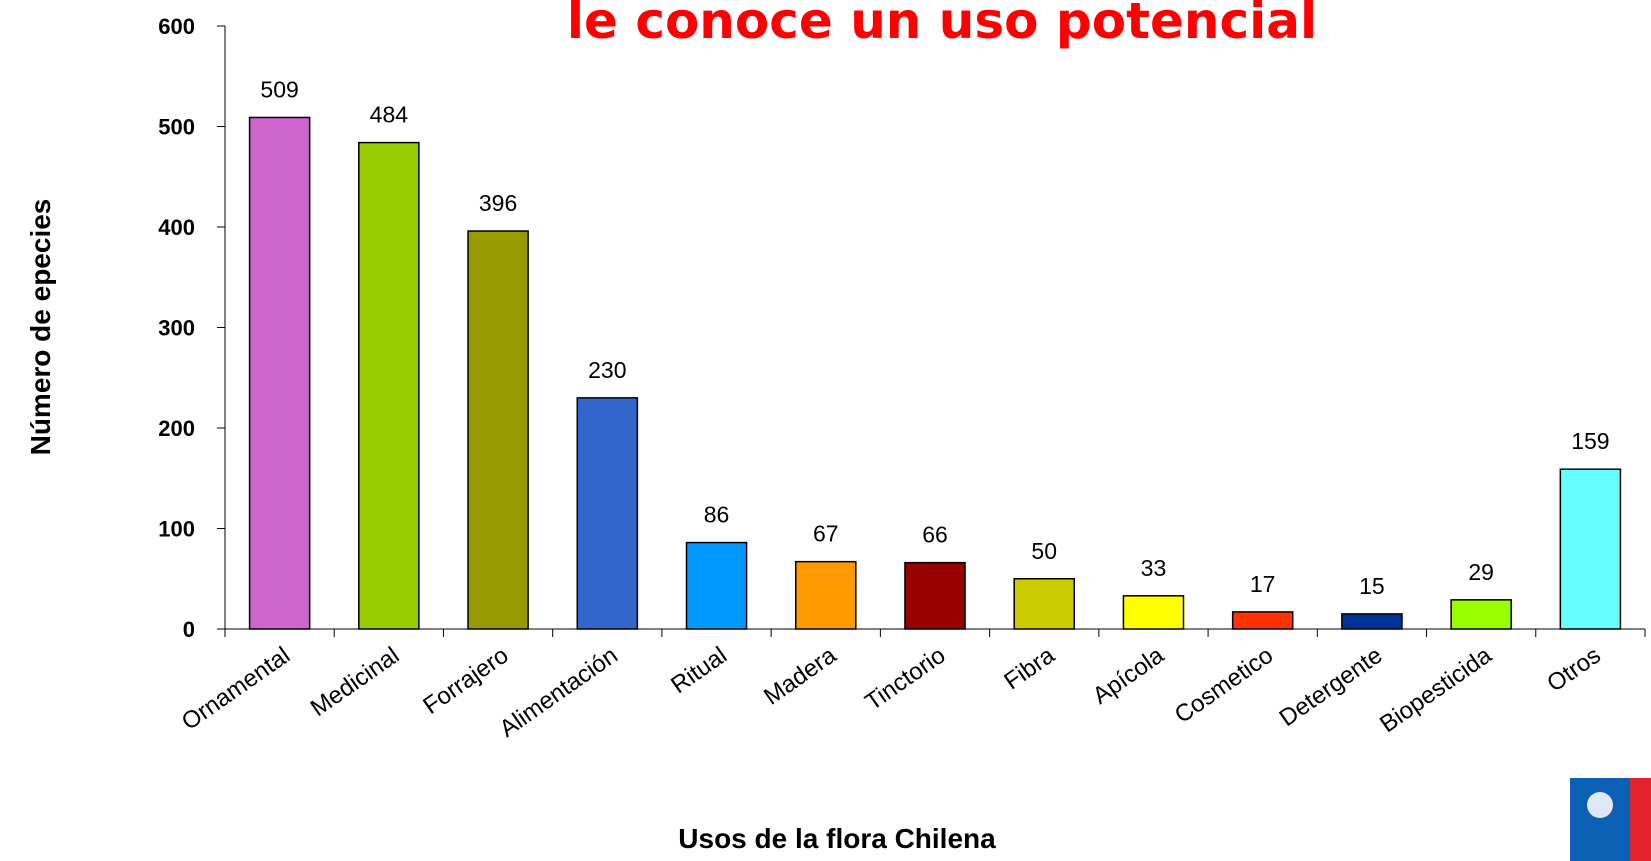 The image size is (1651, 861). What do you see at coordinates (935, 535) in the screenshot?
I see `value-label: 66` at bounding box center [935, 535].